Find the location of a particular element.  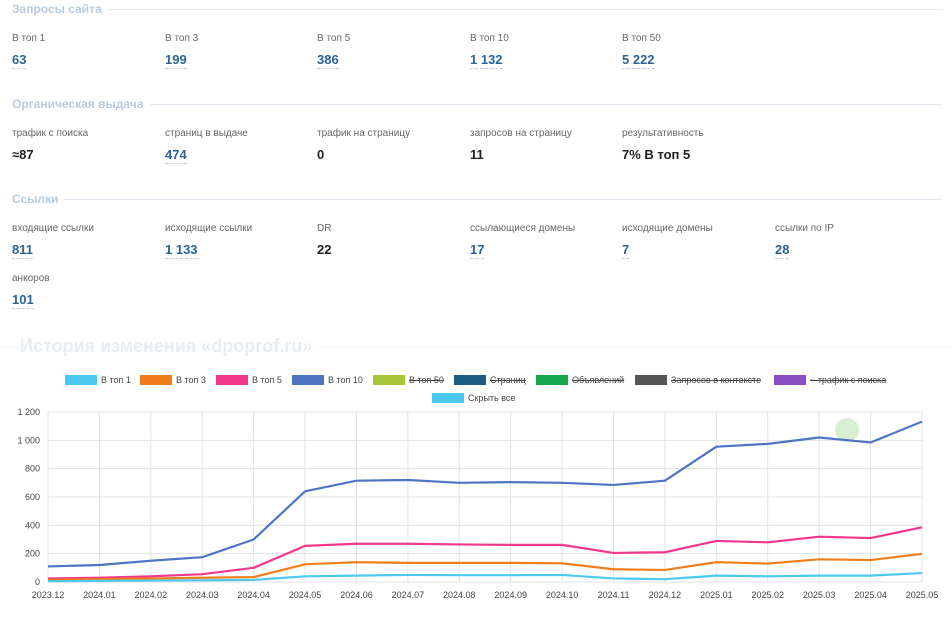

history-divider is located at coordinates (476, 347).